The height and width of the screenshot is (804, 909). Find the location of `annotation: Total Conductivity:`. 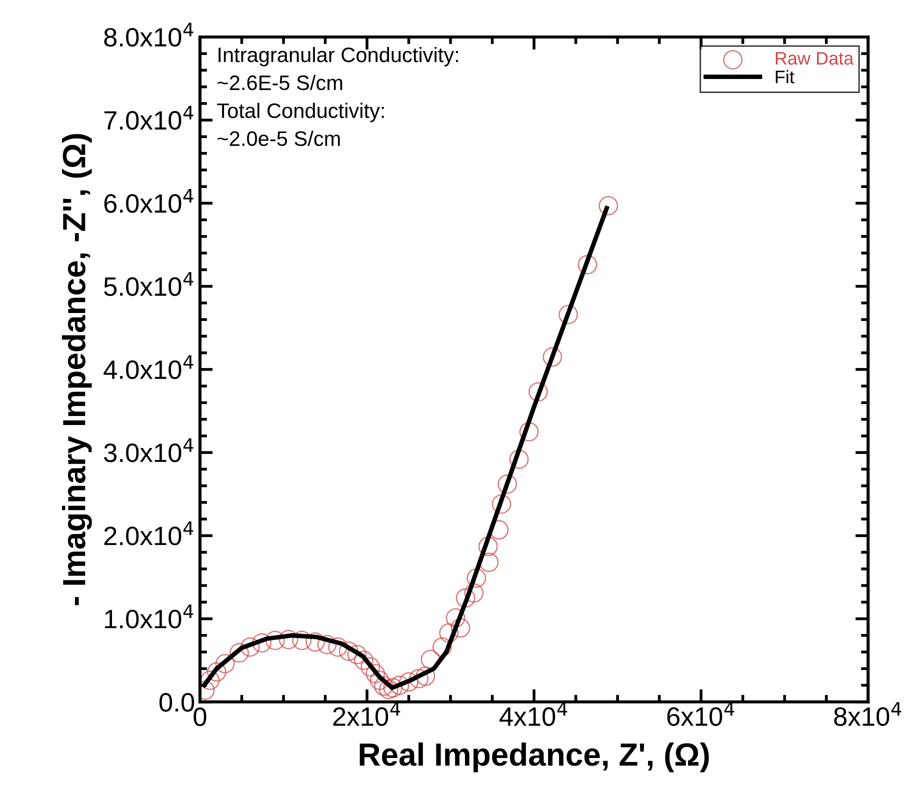

annotation: Total Conductivity: is located at coordinates (300, 112).